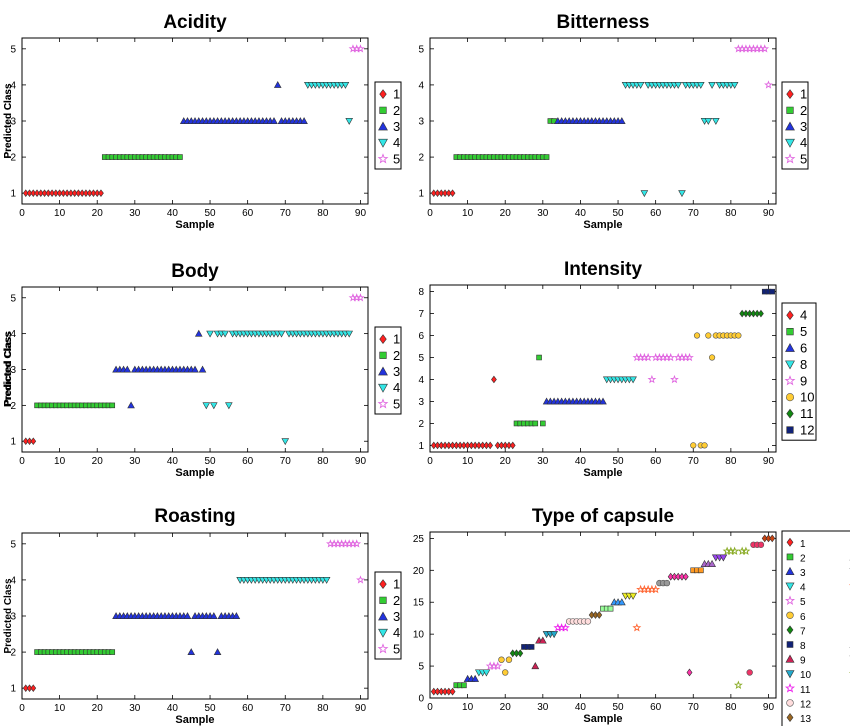 The width and height of the screenshot is (850, 726). Describe the element at coordinates (421, 194) in the screenshot. I see `y-tick-label: 1` at that location.